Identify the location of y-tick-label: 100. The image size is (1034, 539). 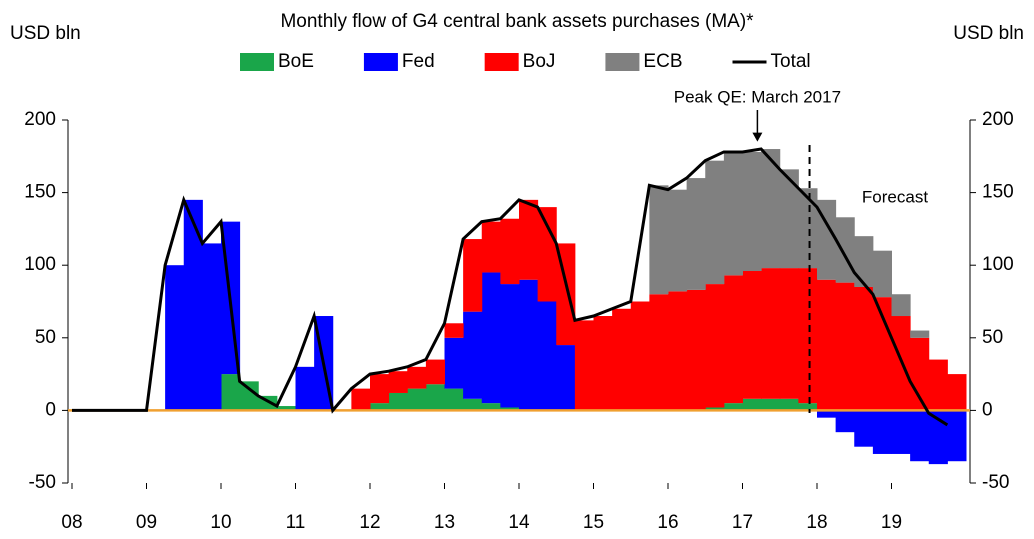
(40, 264).